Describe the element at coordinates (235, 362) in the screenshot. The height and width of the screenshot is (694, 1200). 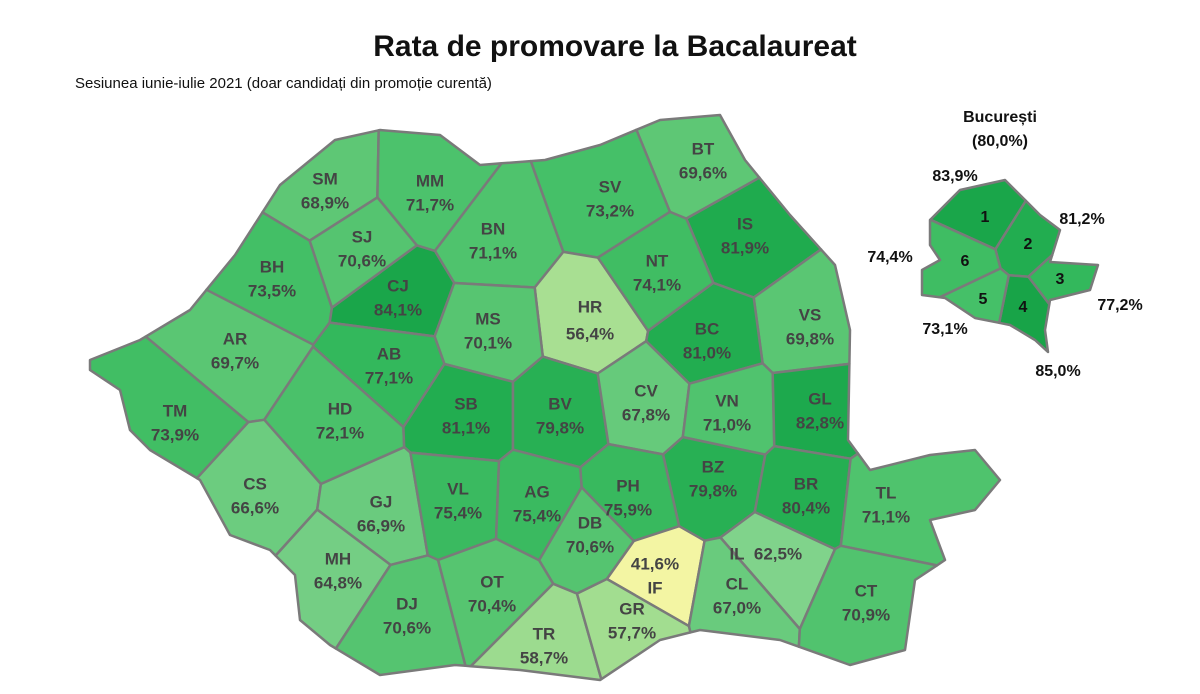
I see `county-value: 69,7%` at that location.